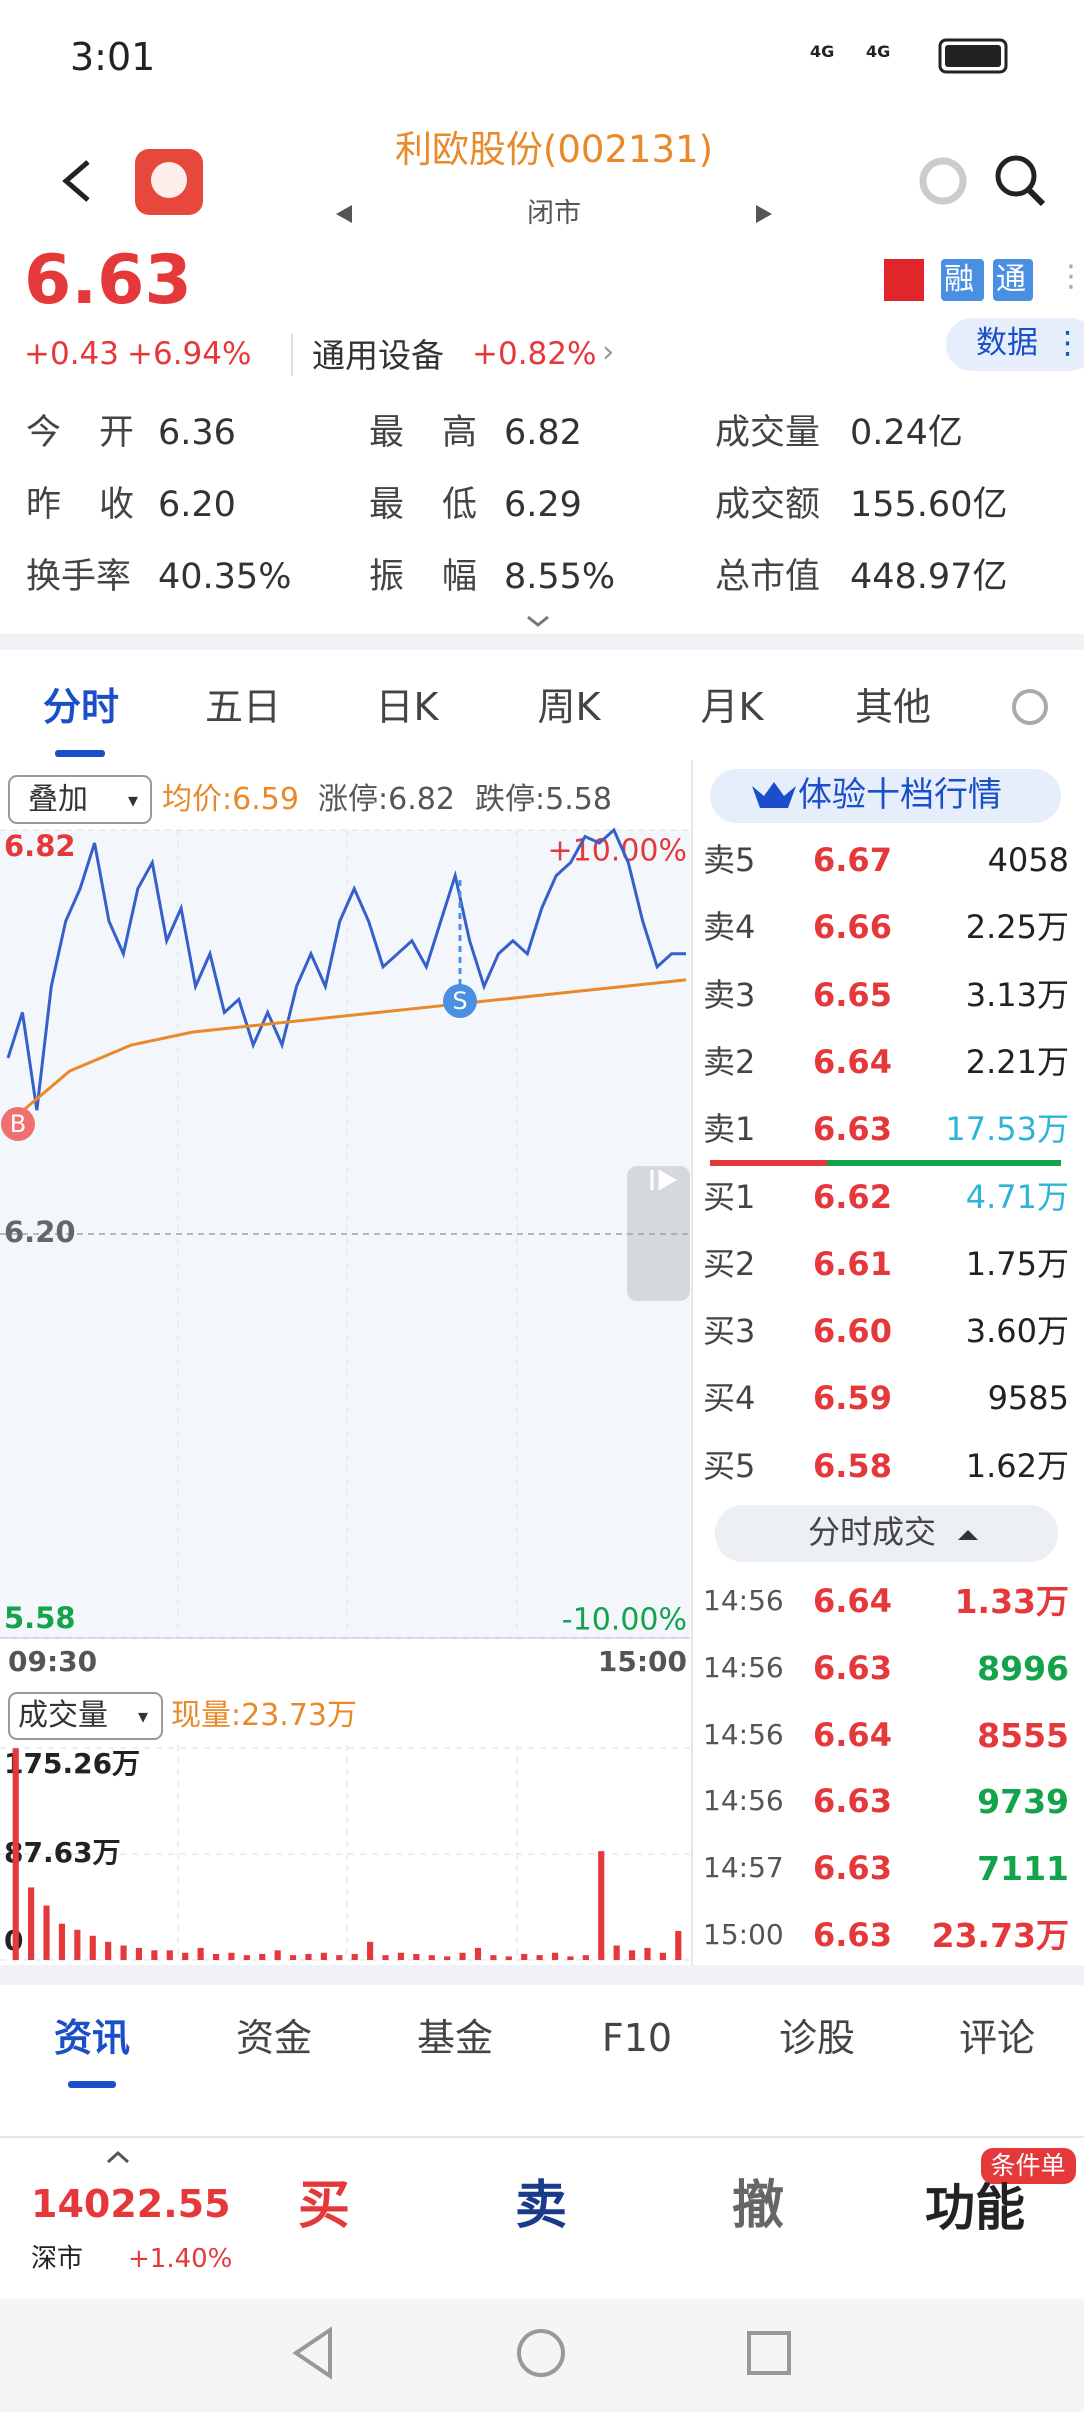 The width and height of the screenshot is (1084, 2412). What do you see at coordinates (1030, 707) in the screenshot?
I see `settings` at bounding box center [1030, 707].